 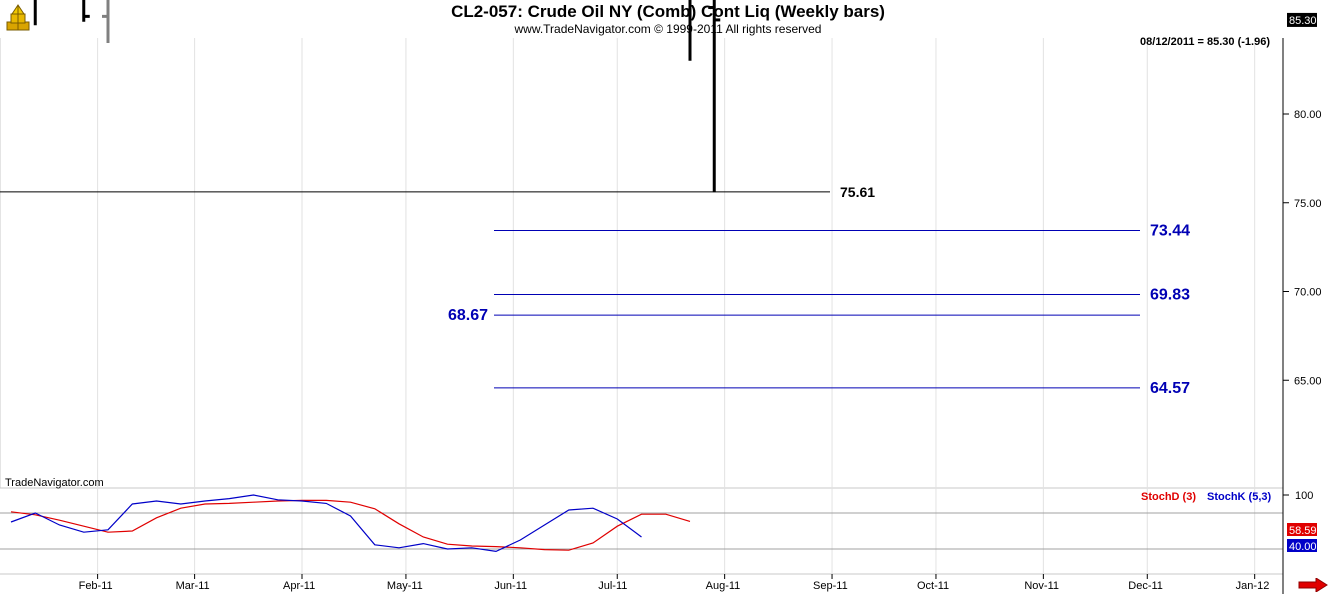 I want to click on price-tick-label: 65.00, so click(x=1308, y=381).